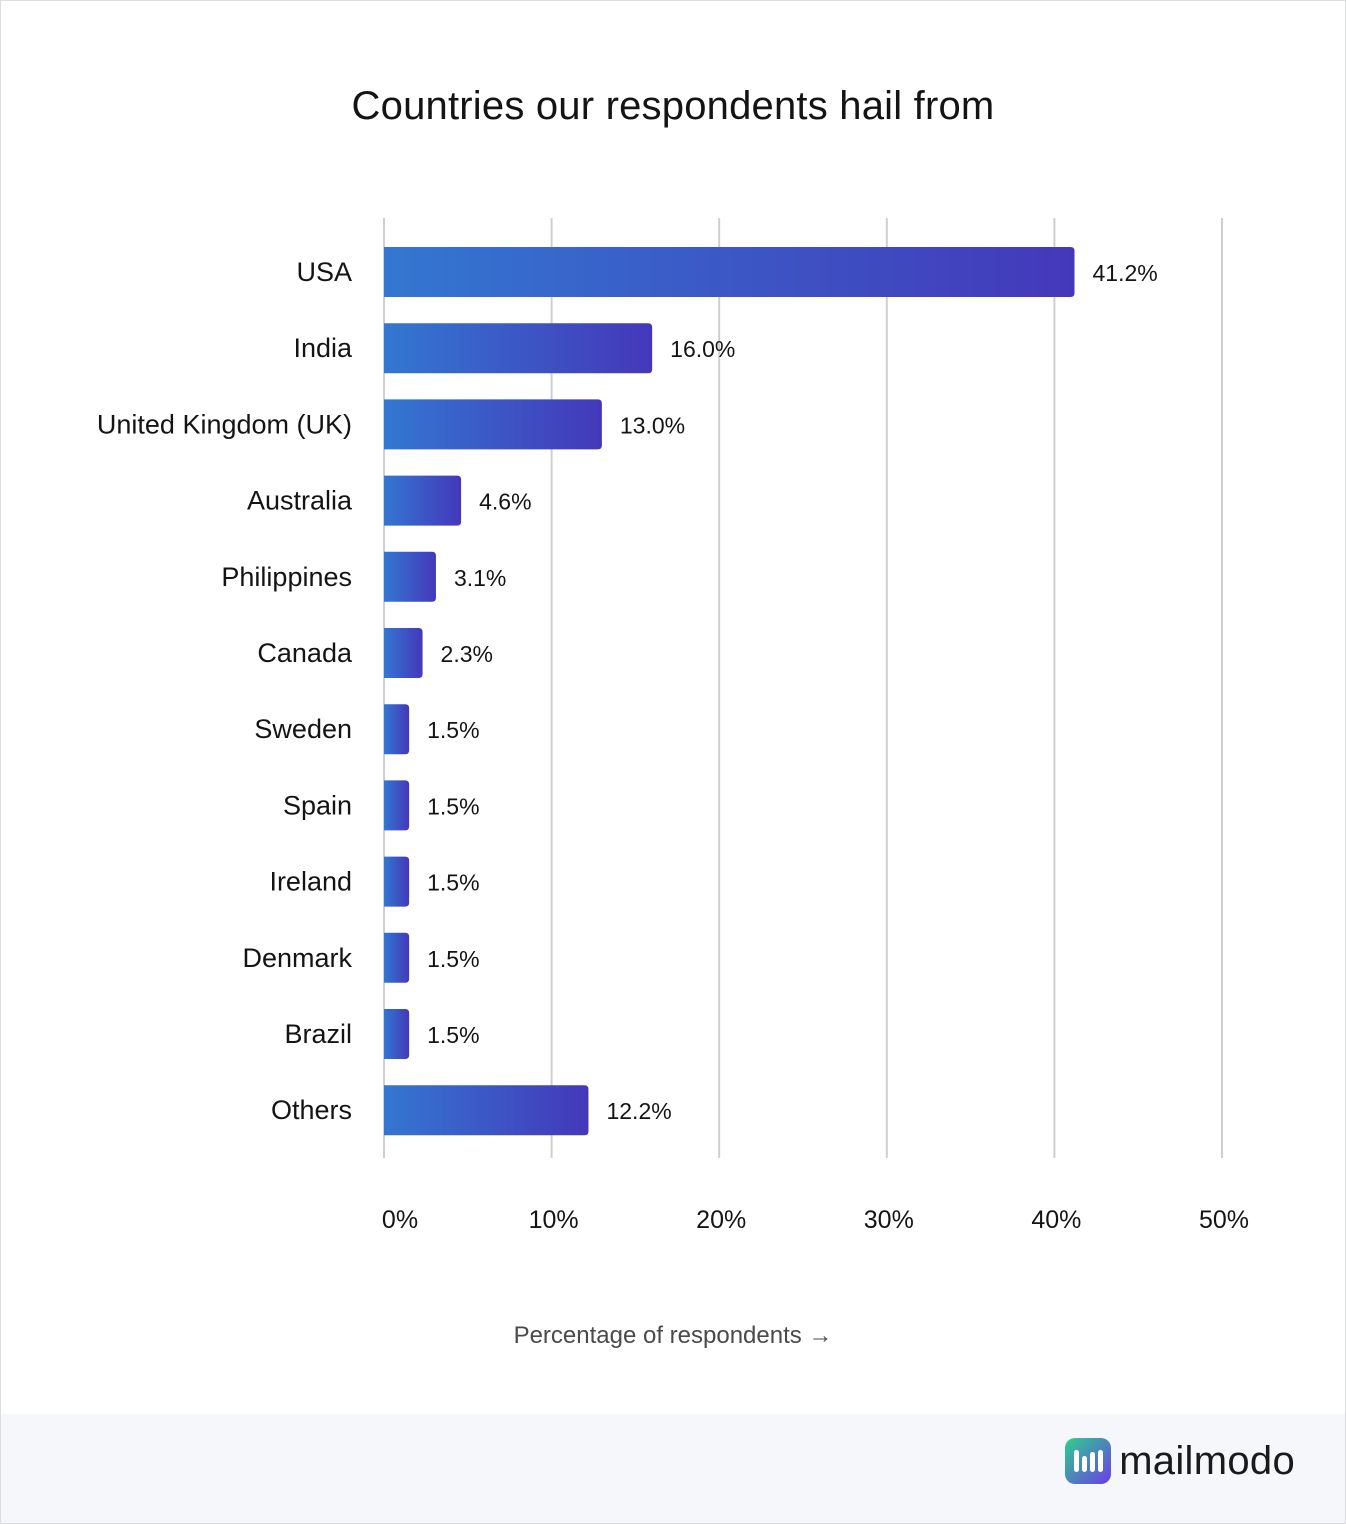  What do you see at coordinates (305, 653) in the screenshot?
I see `category-label: Canada` at bounding box center [305, 653].